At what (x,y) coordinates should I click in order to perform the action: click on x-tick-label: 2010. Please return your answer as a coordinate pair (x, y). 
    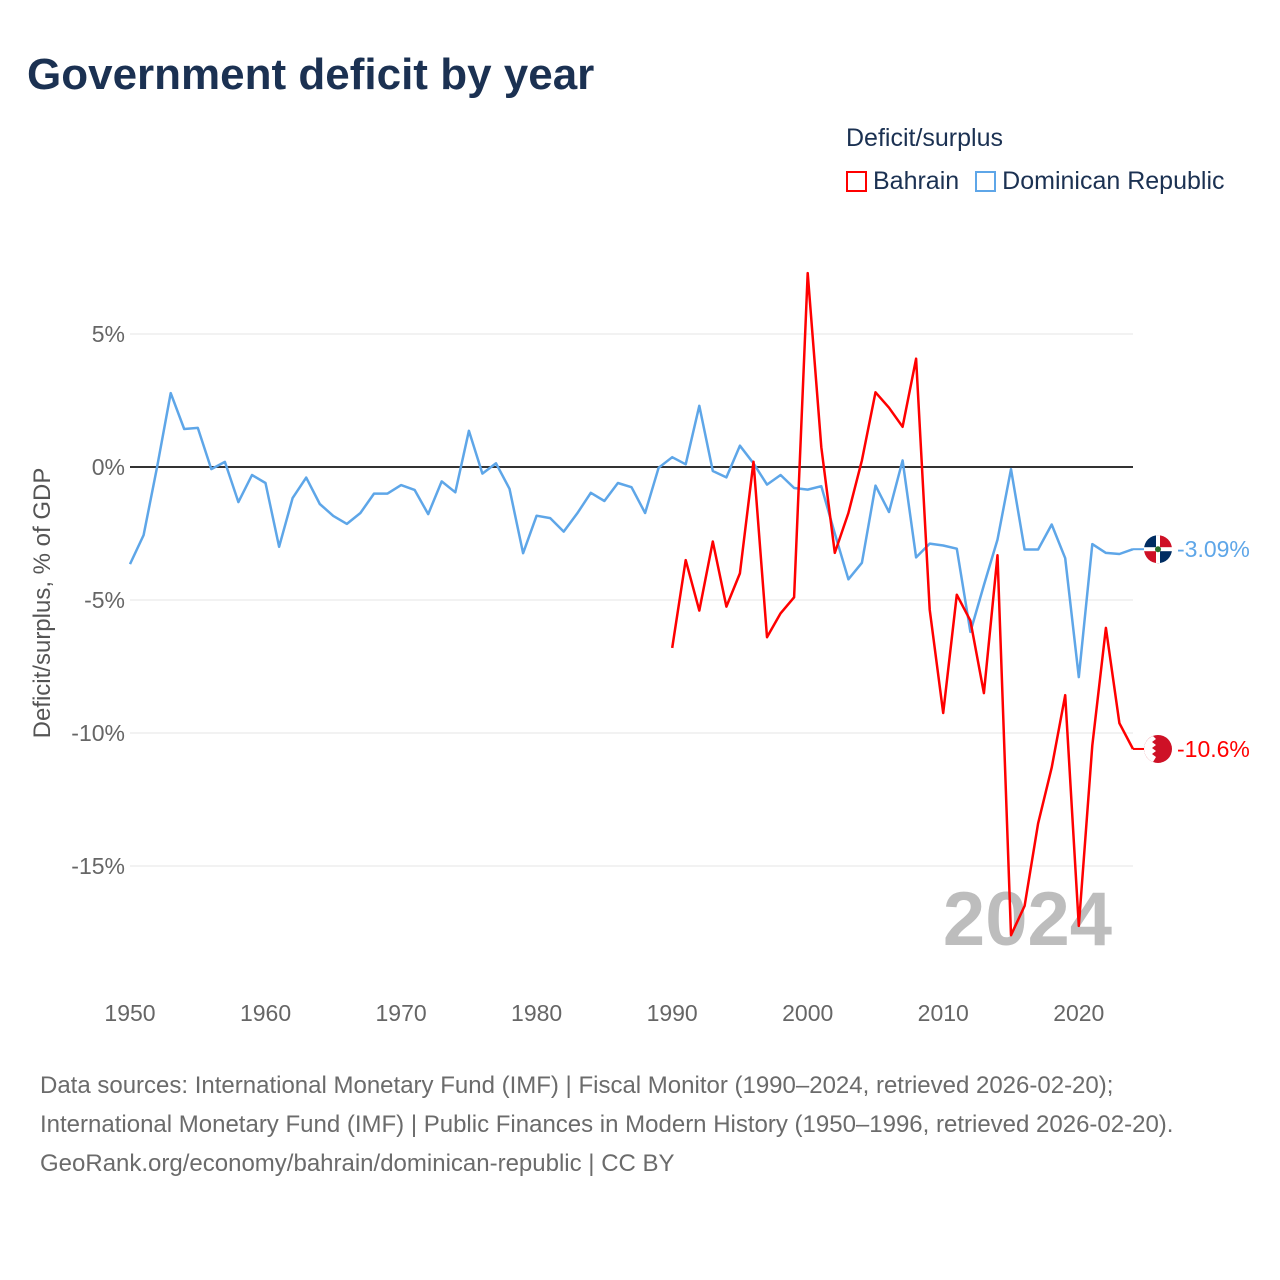
    Looking at the image, I should click on (943, 1013).